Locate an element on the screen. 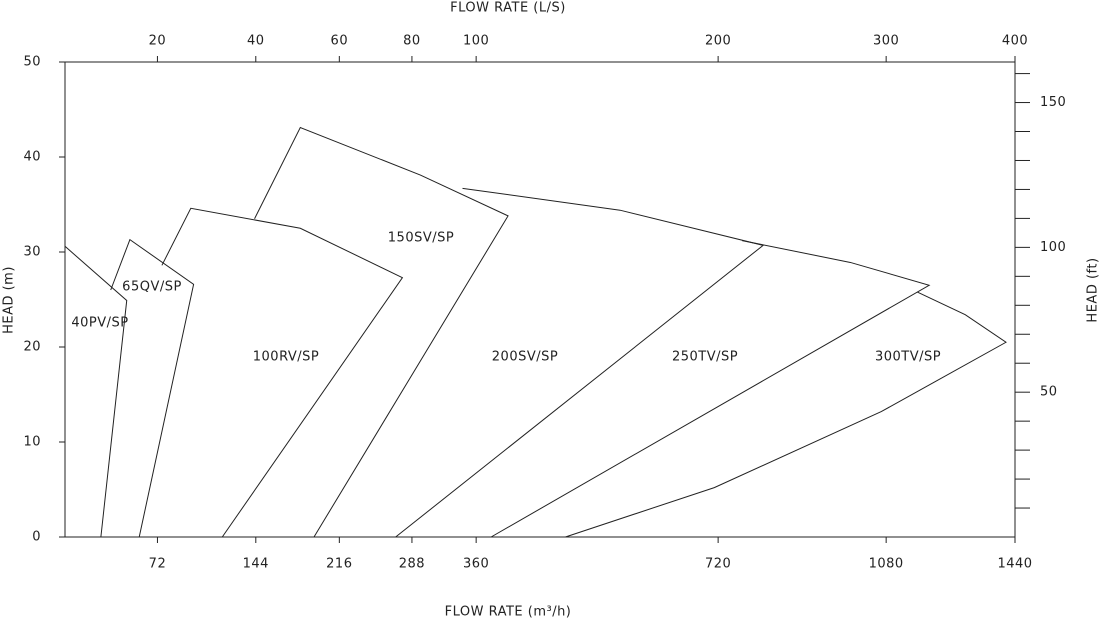  x-tick-label: 144 is located at coordinates (256, 564).